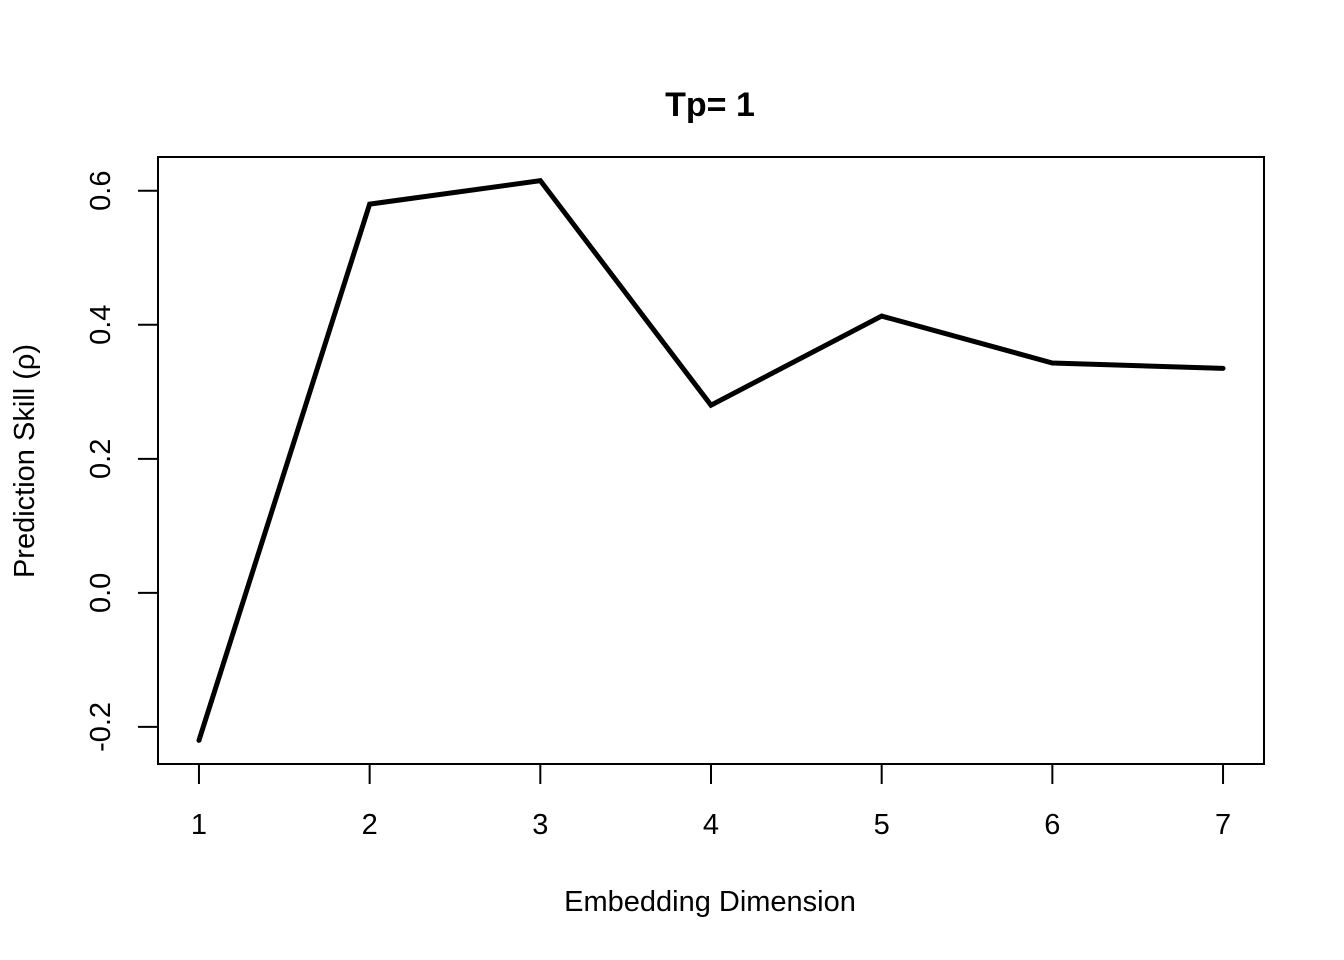 This screenshot has width=1344, height=960. What do you see at coordinates (711, 802) in the screenshot?
I see `x-axis: 1 2 3 4 5 6 7` at bounding box center [711, 802].